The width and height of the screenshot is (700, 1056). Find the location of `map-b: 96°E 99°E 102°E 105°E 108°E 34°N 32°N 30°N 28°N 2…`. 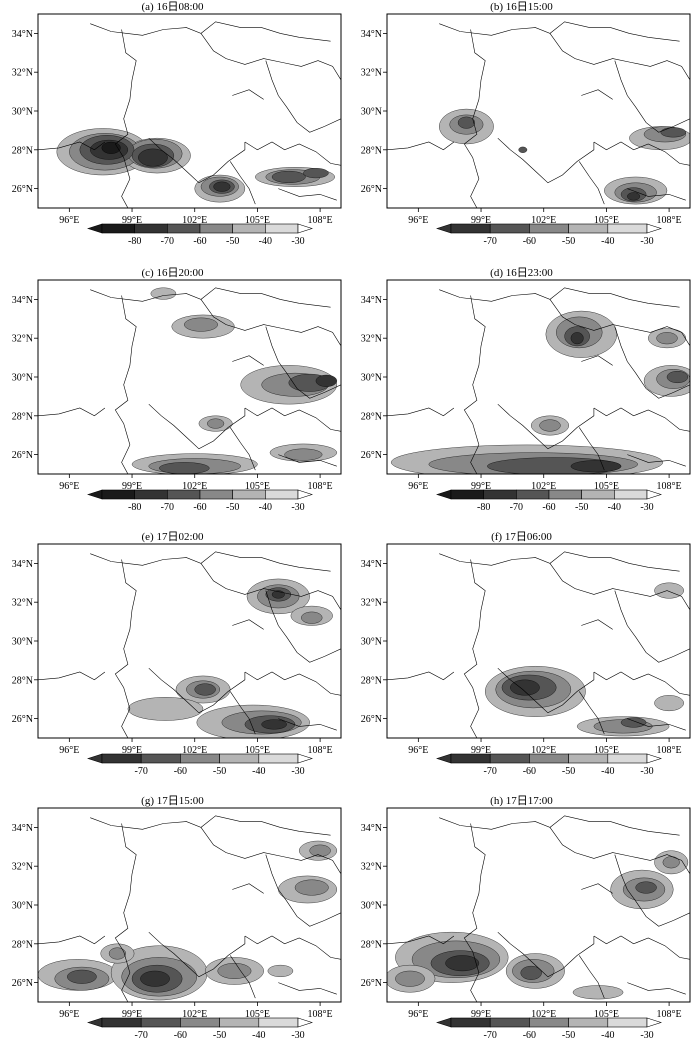

map-b: 96°E 99°E 102°E 105°E 108°E 34°N 32°N 30°N 28°N 2… is located at coordinates (526, 130).